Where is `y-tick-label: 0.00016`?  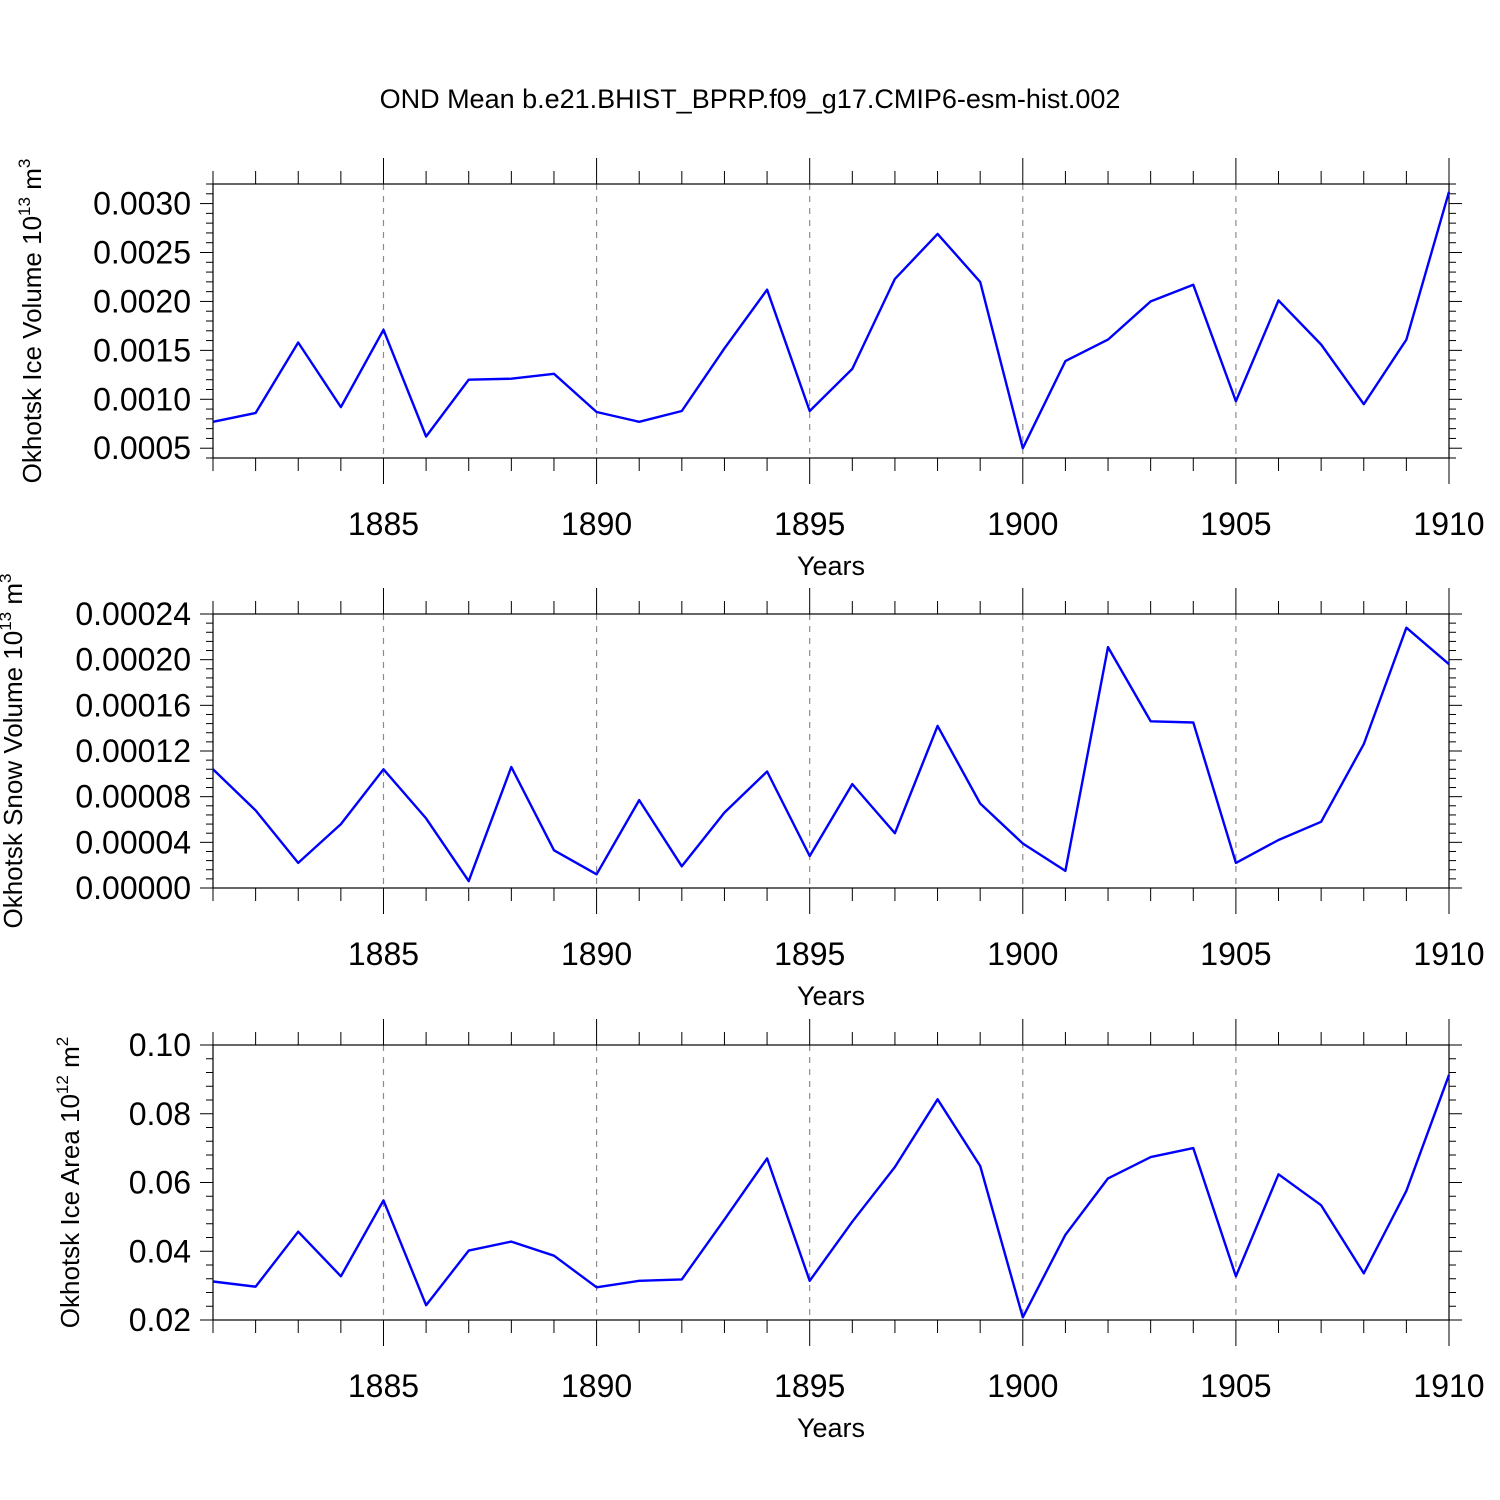 y-tick-label: 0.00016 is located at coordinates (133, 705).